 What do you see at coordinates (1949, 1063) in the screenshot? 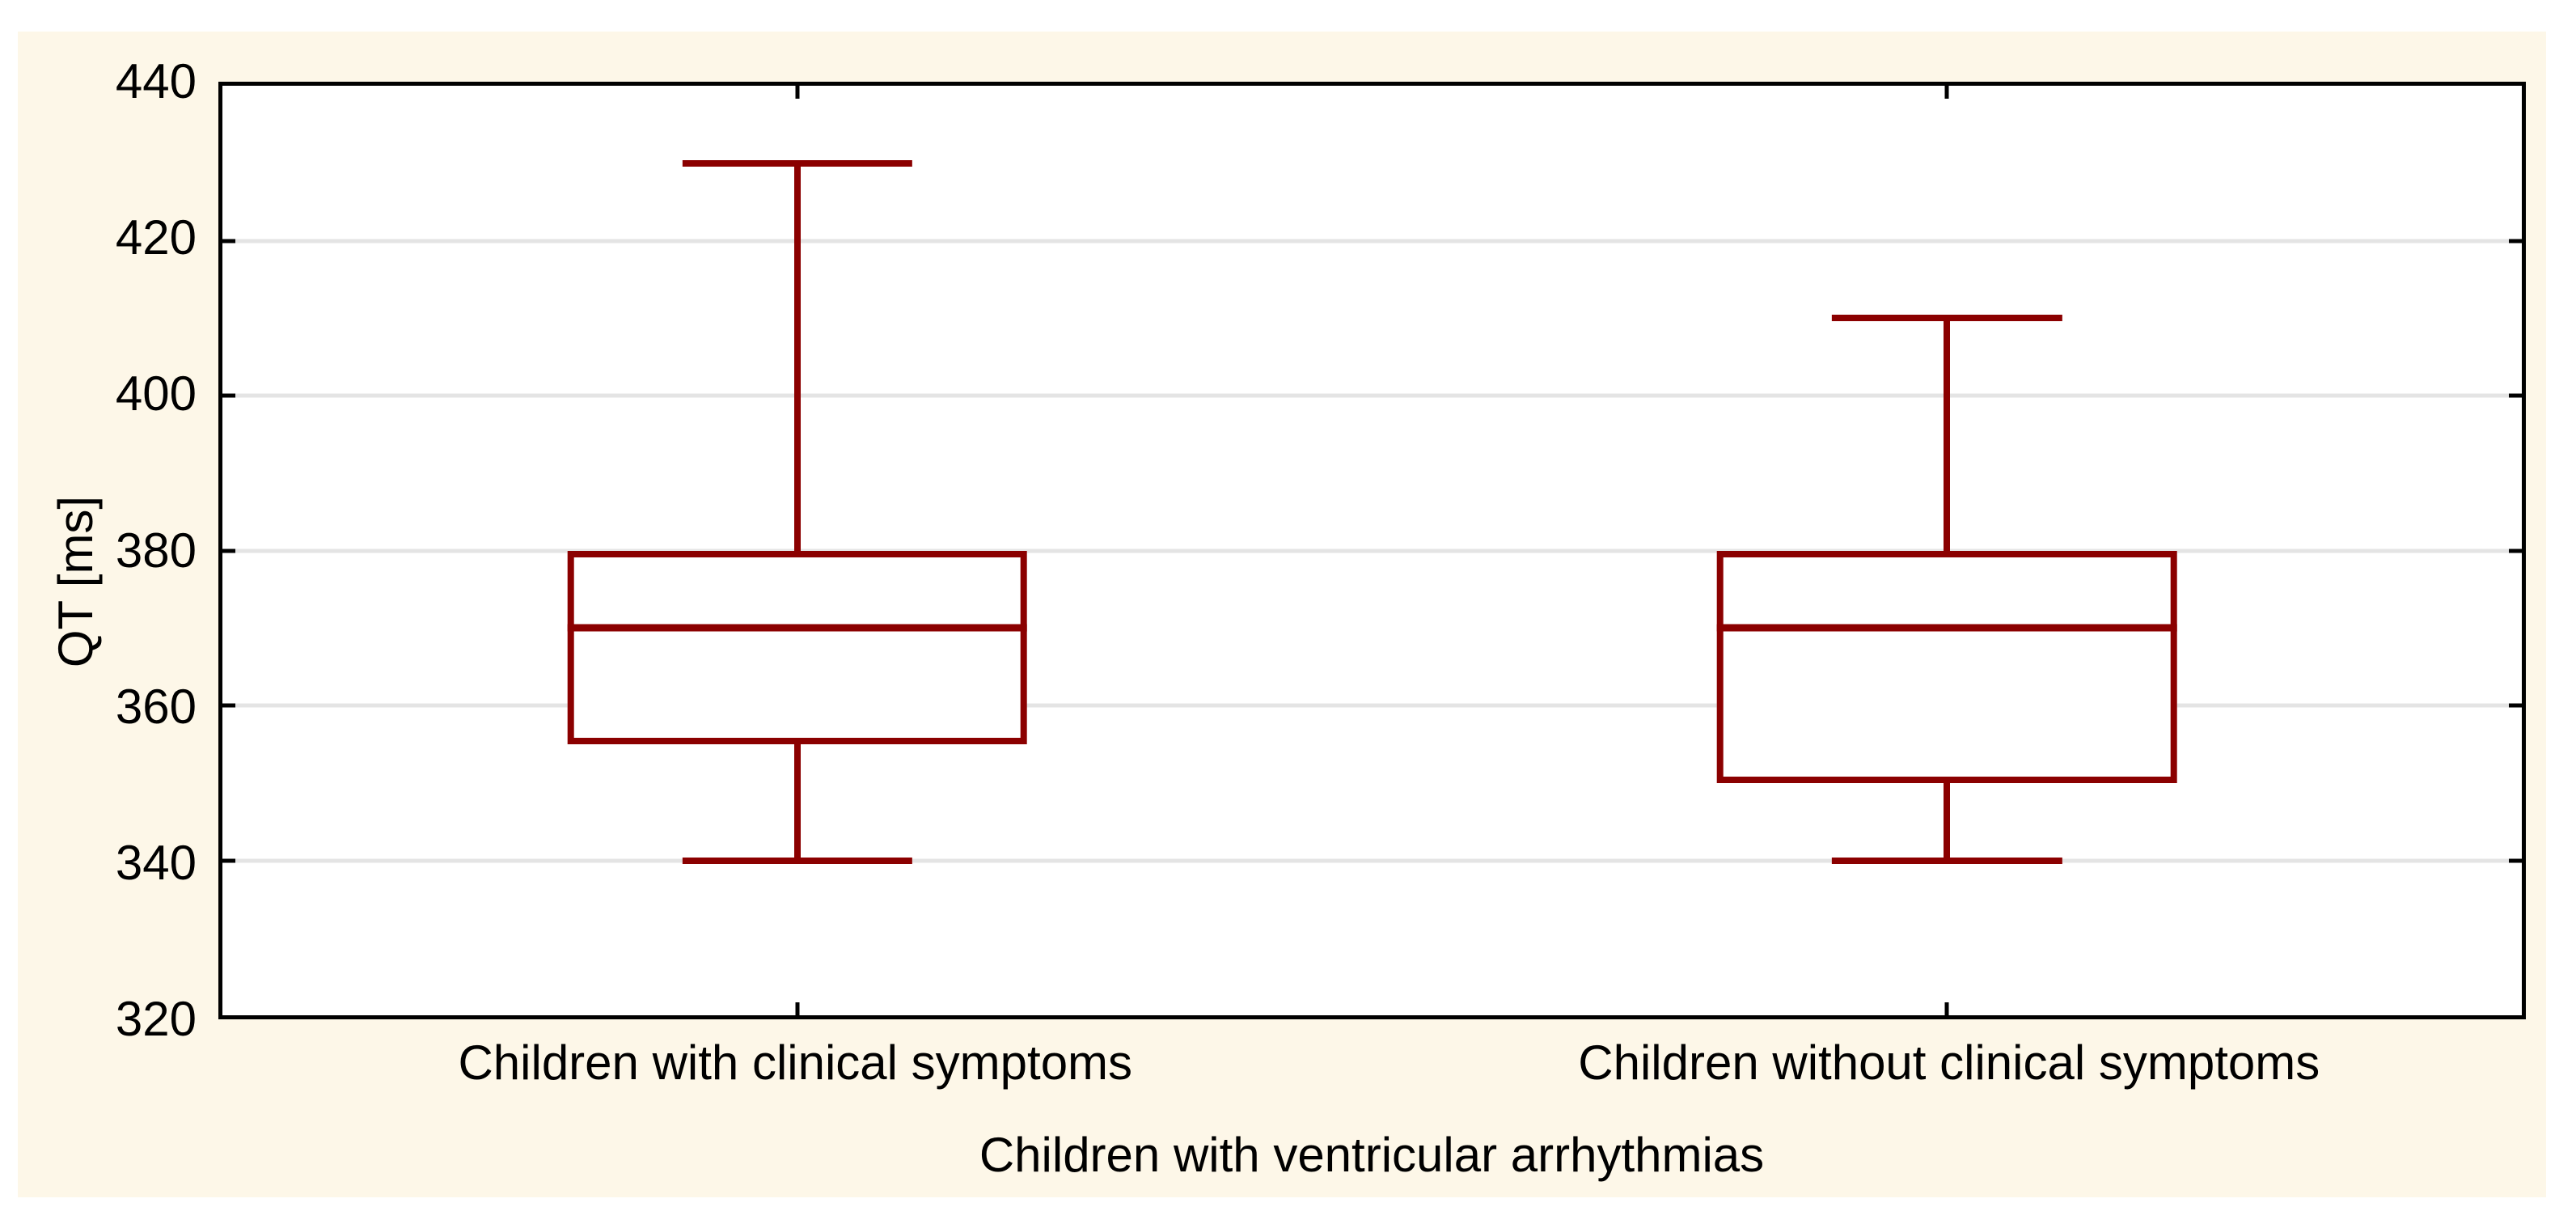
I see `x-category-label-2: Children without clinical symptoms` at bounding box center [1949, 1063].